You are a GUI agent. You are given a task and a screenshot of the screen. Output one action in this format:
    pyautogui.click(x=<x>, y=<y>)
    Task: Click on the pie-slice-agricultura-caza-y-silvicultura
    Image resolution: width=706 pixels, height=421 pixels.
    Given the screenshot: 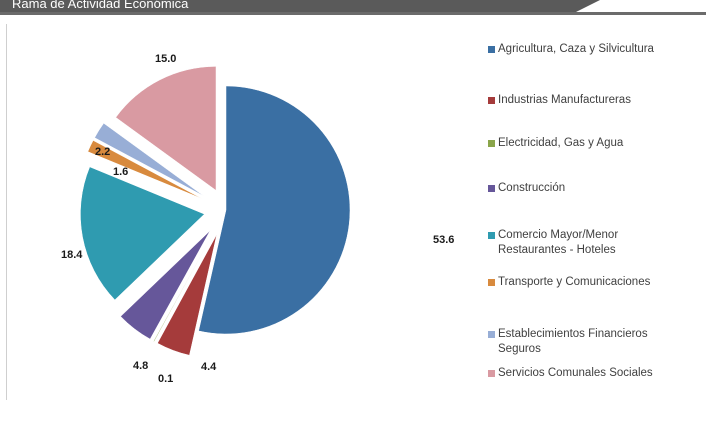 What is the action you would take?
    pyautogui.click(x=274, y=210)
    